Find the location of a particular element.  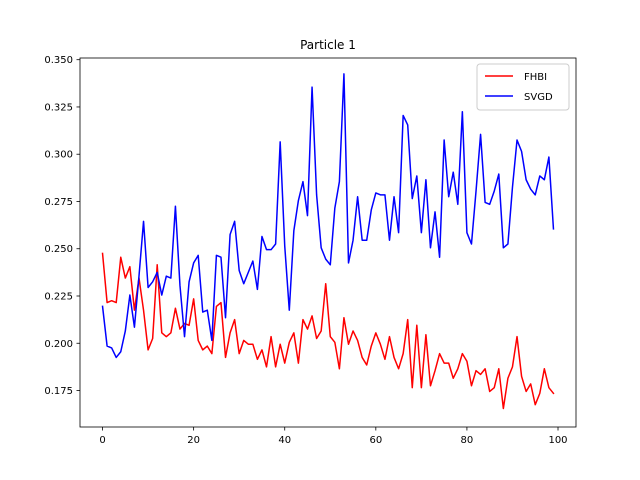

y-tick-label: 0.175 is located at coordinates (58, 391).